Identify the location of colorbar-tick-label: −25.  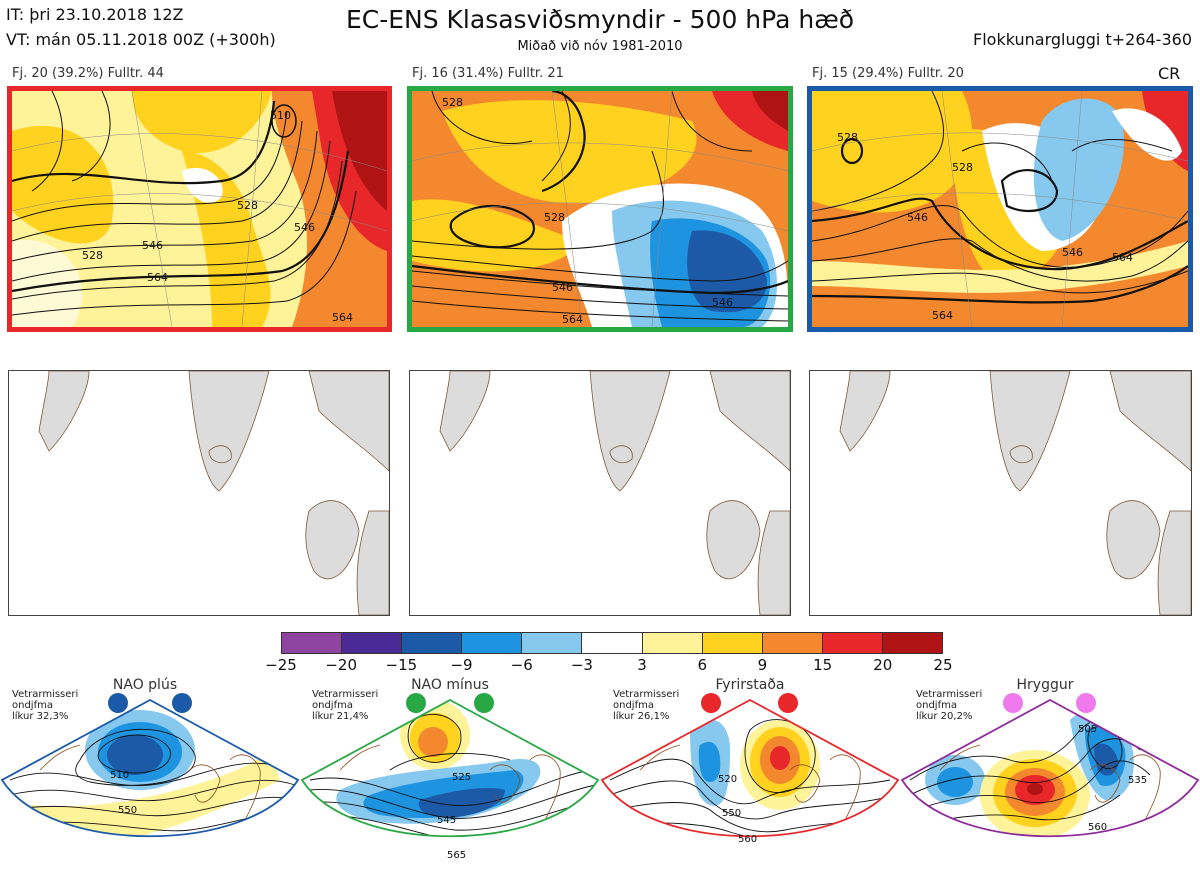
(281, 665).